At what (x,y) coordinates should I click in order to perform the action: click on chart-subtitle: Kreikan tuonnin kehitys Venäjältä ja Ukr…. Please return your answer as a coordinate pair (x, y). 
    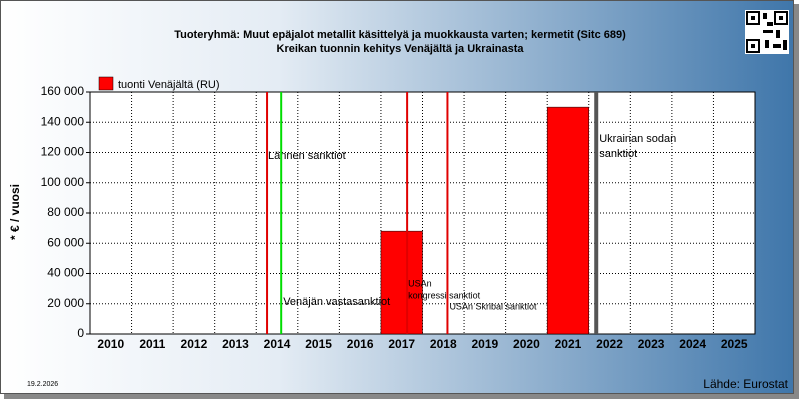
    Looking at the image, I should click on (401, 49).